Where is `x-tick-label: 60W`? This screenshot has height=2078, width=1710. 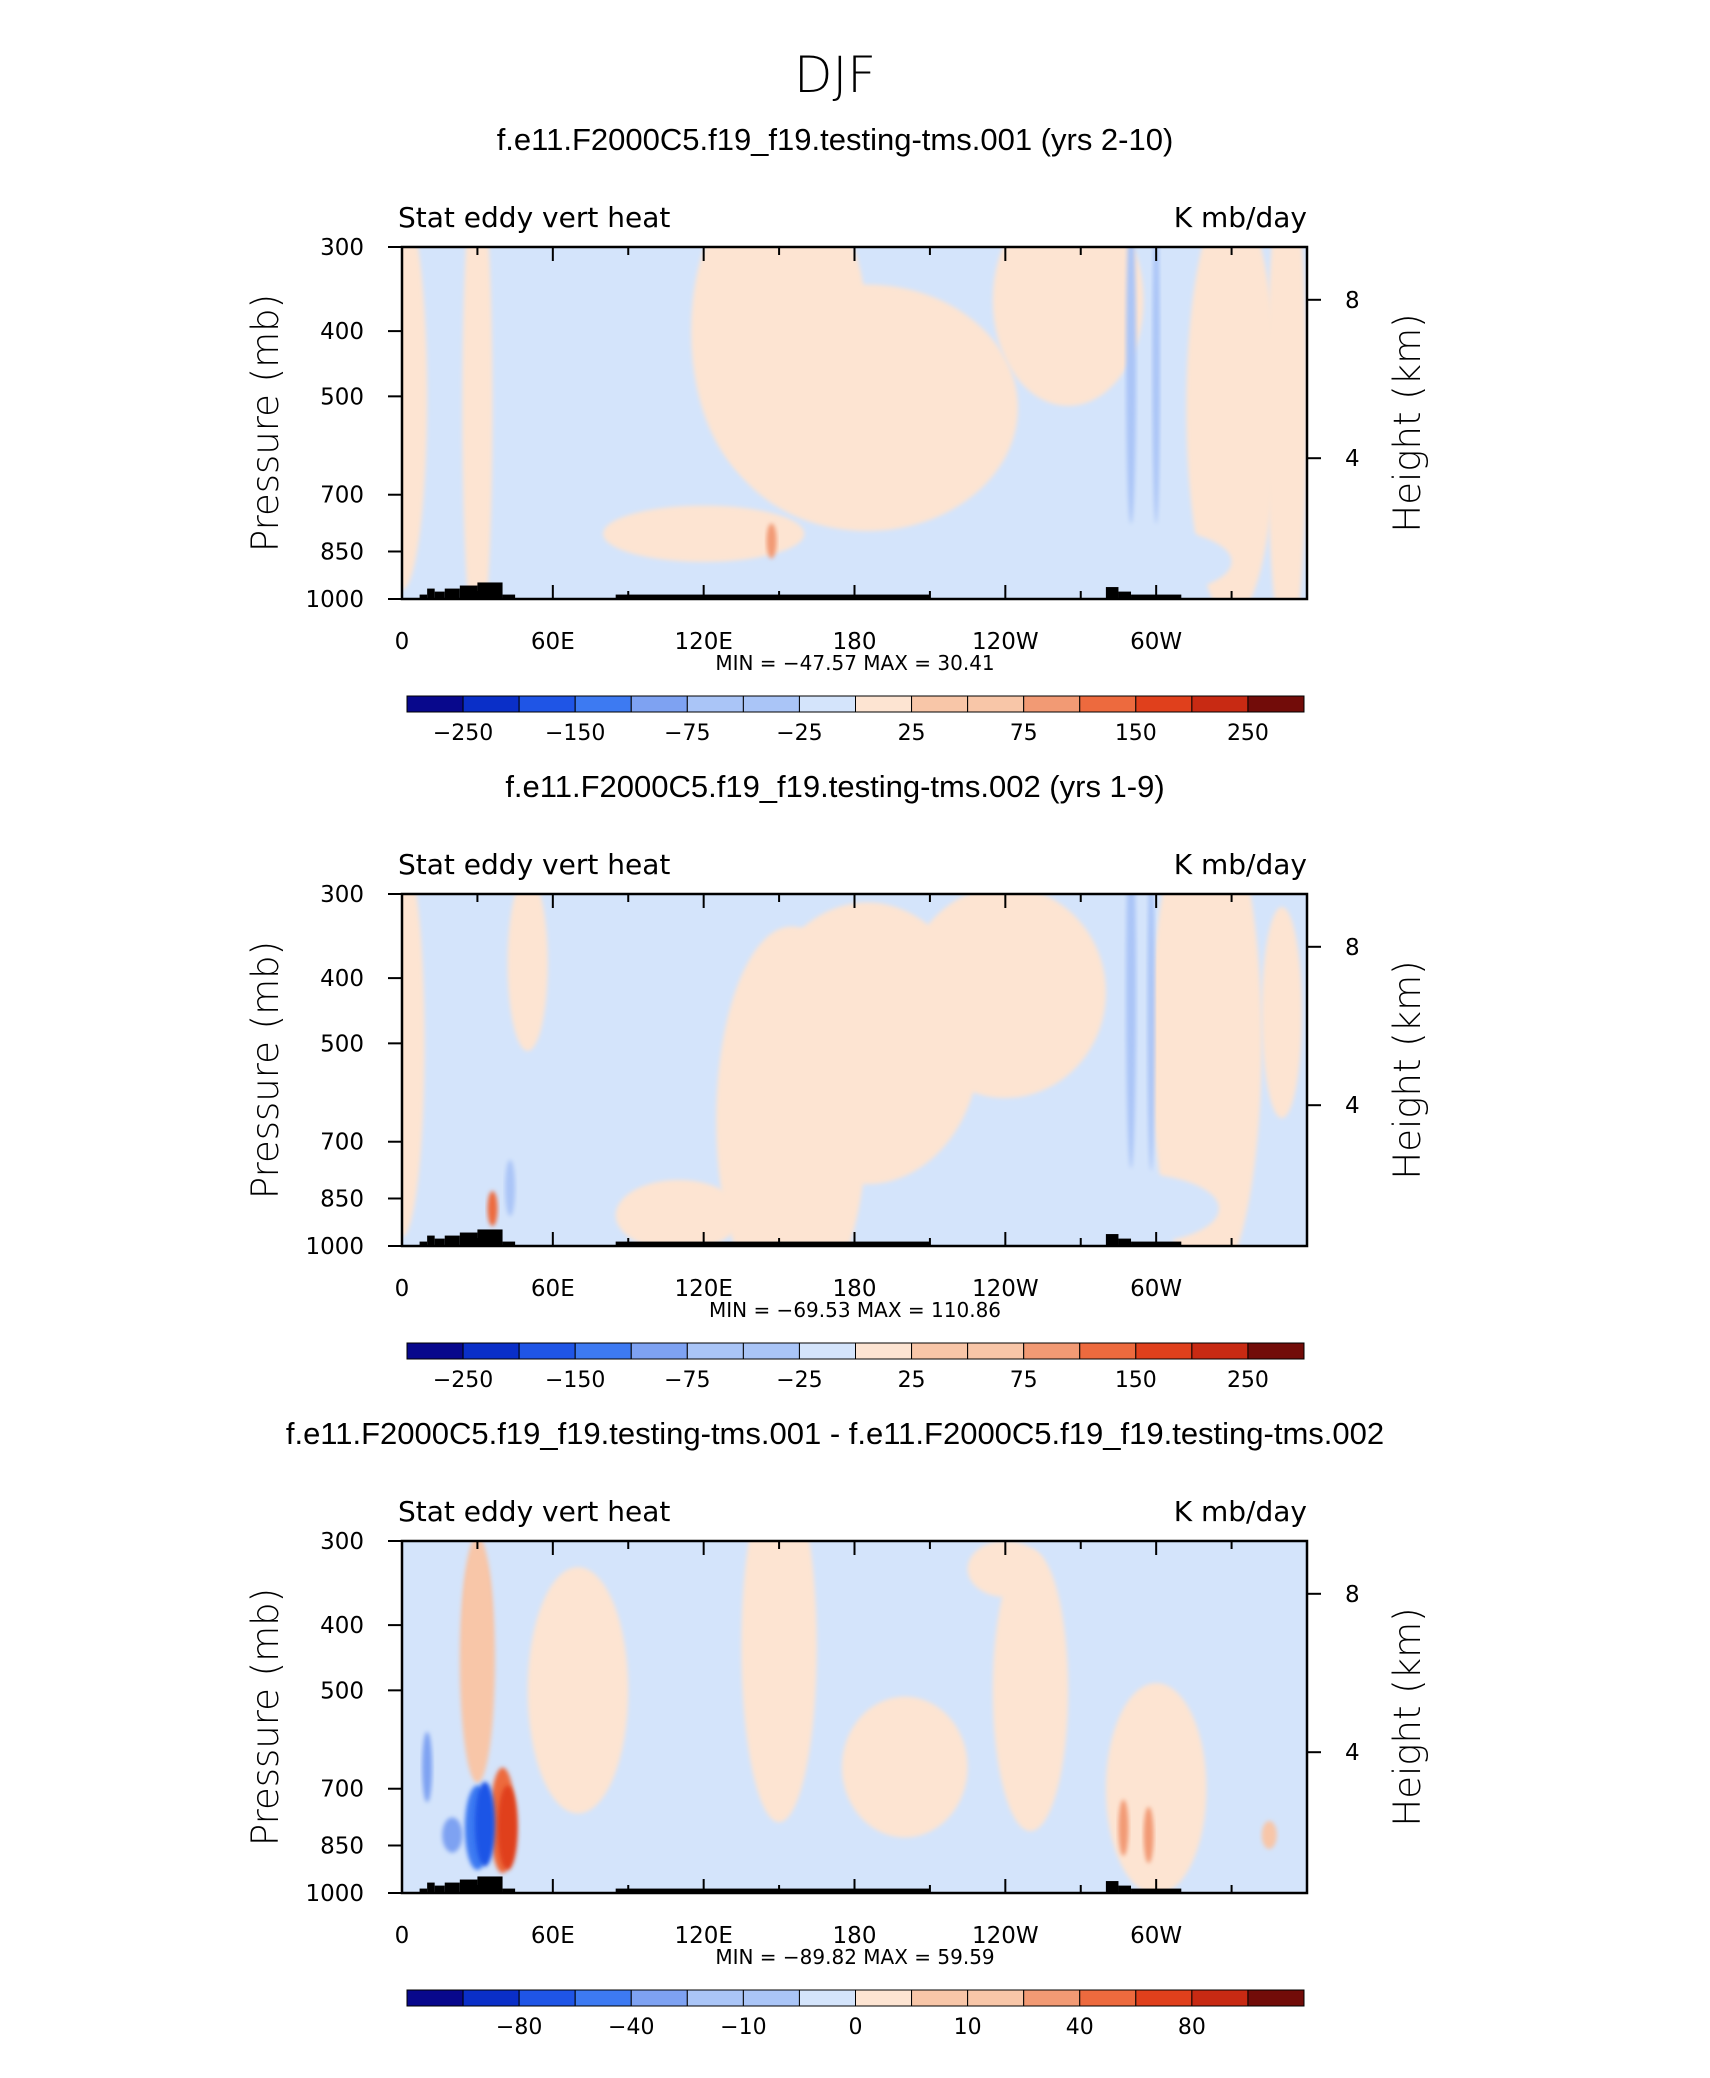
x-tick-label: 60W is located at coordinates (1156, 642).